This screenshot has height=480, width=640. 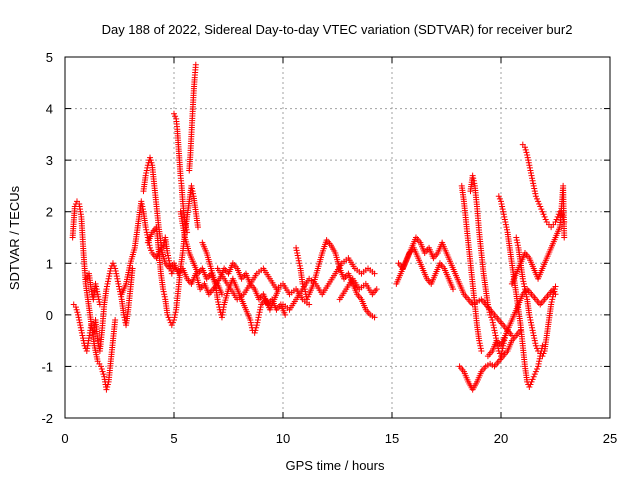 I want to click on x-tick-label: 0, so click(x=64, y=438).